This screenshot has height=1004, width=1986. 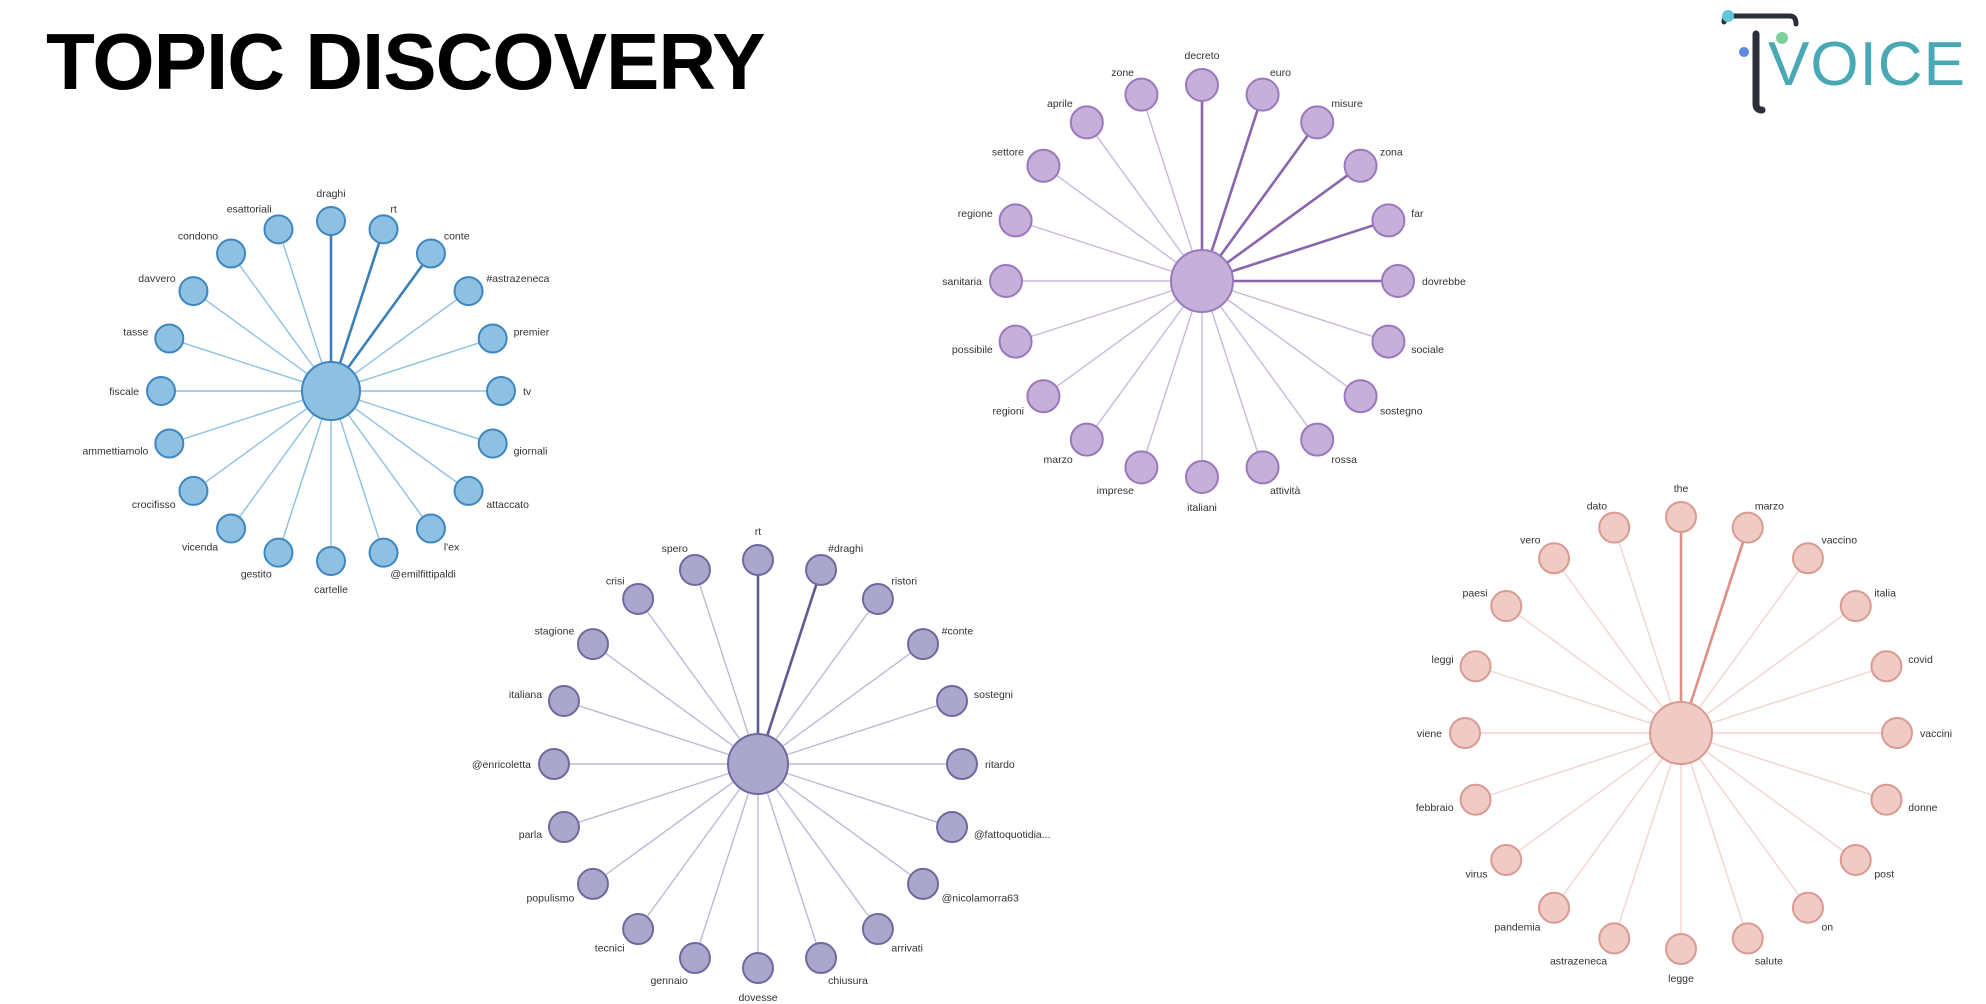 What do you see at coordinates (1714, 835) in the screenshot?
I see `edge-salute` at bounding box center [1714, 835].